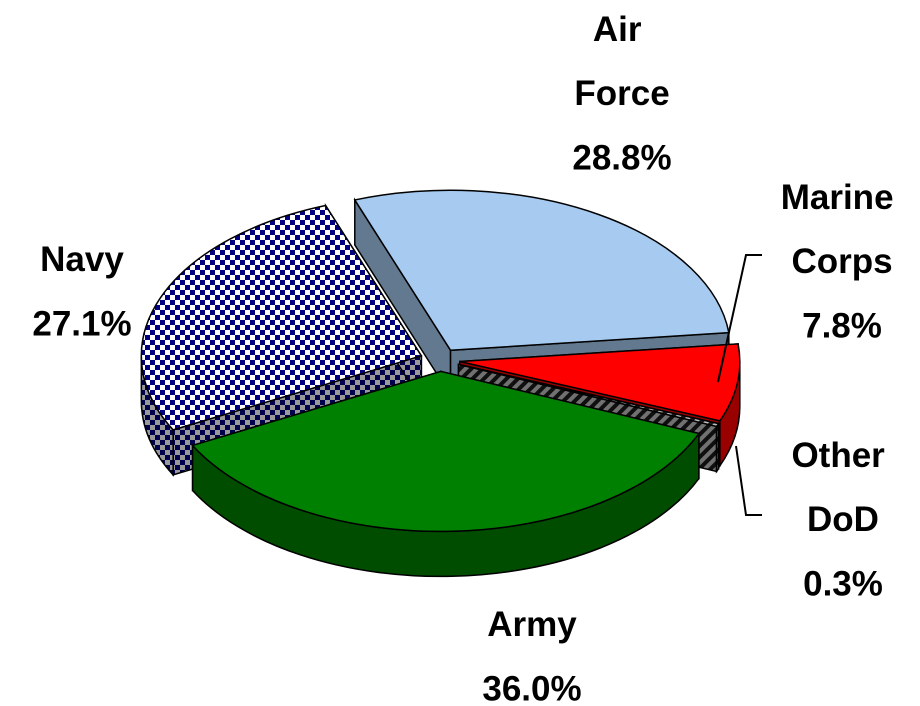  I want to click on category-label: Other DoD, so click(842, 487).